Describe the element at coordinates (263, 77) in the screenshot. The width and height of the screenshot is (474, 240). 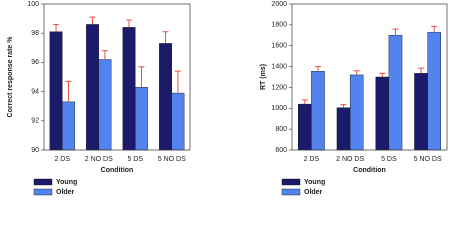
I see `y-axis-title: RT (ms)` at that location.